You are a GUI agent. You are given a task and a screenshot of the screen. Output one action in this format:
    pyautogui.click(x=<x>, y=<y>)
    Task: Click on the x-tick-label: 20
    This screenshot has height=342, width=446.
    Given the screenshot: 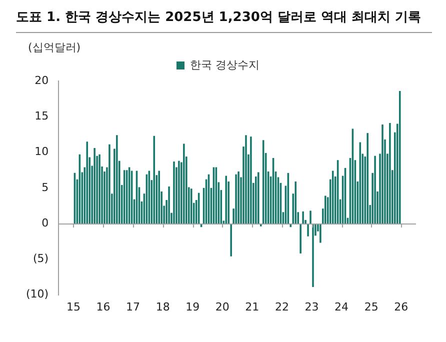 What is the action you would take?
    pyautogui.click(x=222, y=307)
    